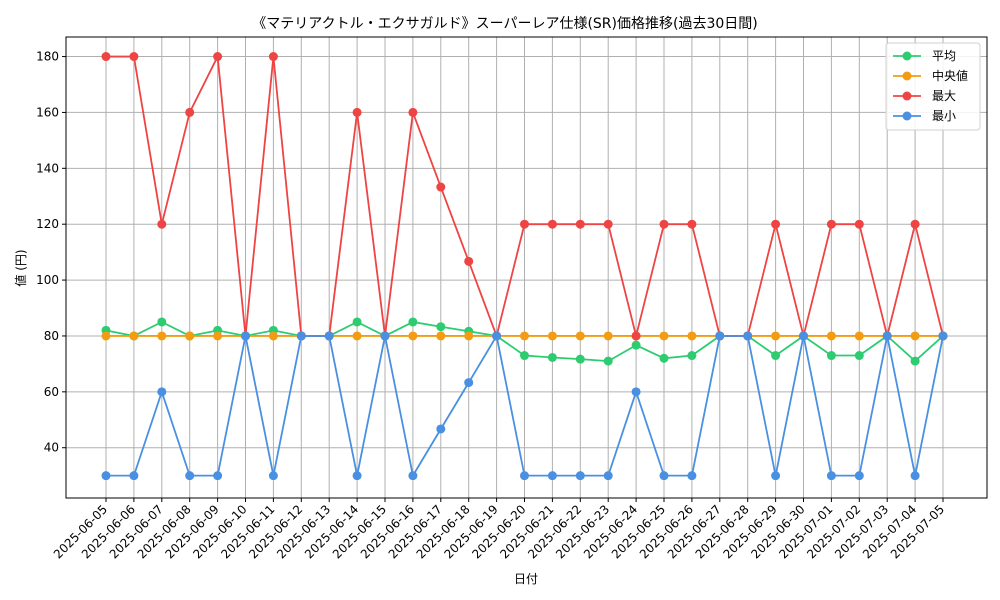 This screenshot has width=1000, height=600. I want to click on legend-item: 最大, so click(924, 96).